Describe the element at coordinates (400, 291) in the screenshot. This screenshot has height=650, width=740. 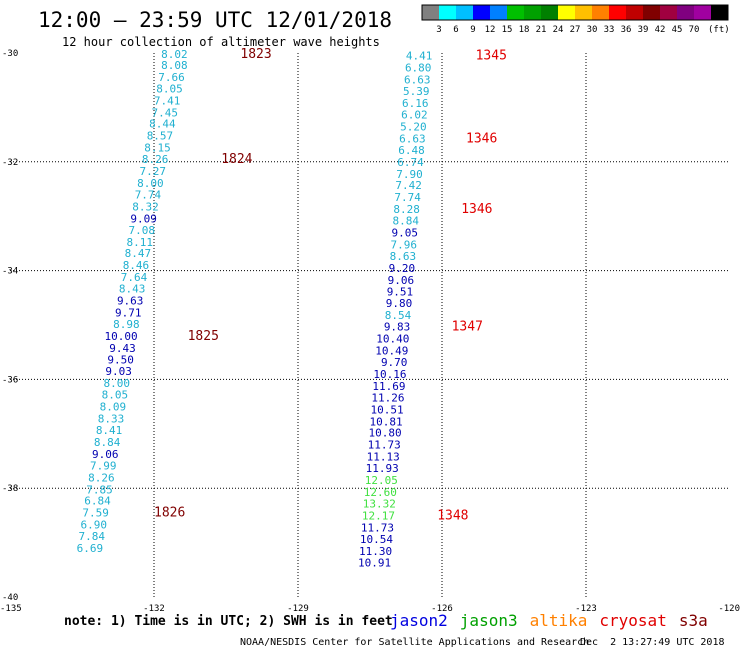
I see `wave-height-label: 9.51` at that location.